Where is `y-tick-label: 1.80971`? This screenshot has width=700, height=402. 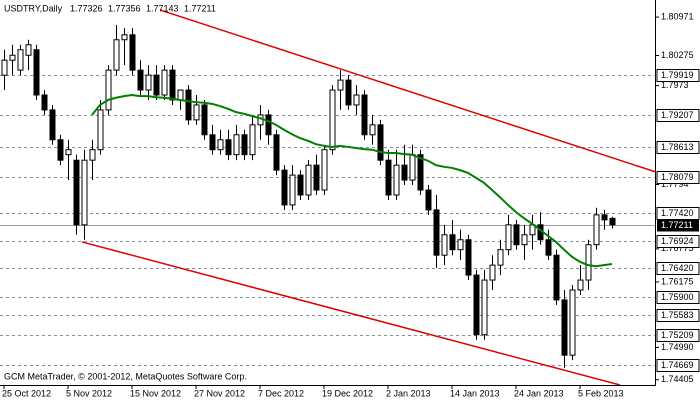 y-tick-label: 1.80971 is located at coordinates (677, 16).